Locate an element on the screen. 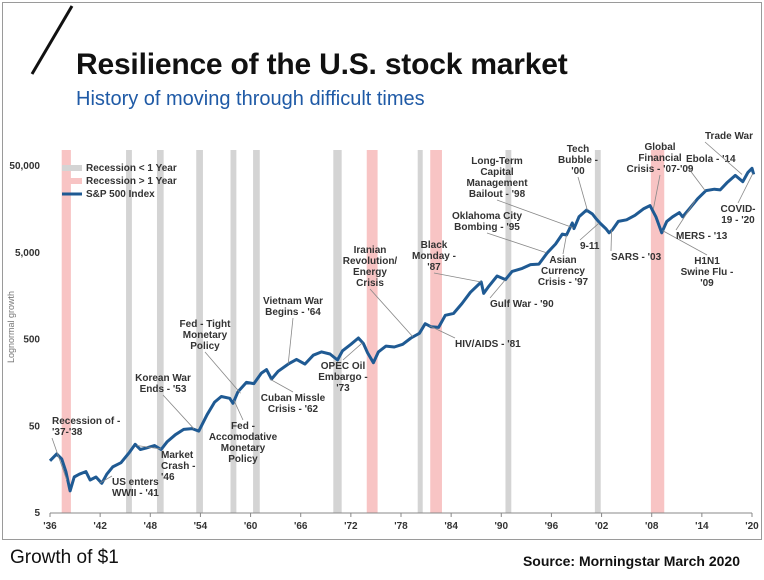 The height and width of the screenshot is (580, 764). x-tick-label: '72 is located at coordinates (351, 526).